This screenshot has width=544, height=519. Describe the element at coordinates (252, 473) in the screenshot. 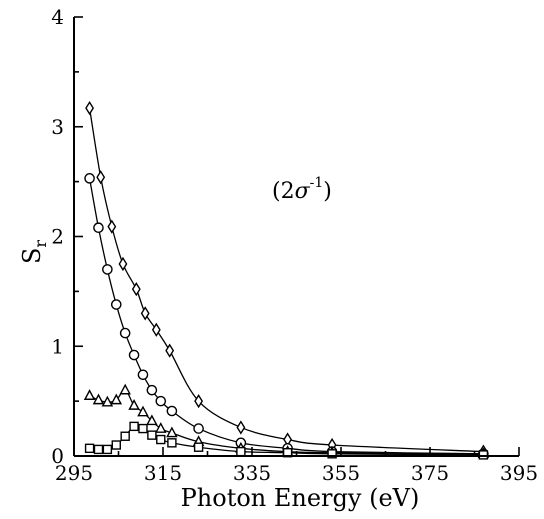

I see `x-tick-label: 335` at that location.